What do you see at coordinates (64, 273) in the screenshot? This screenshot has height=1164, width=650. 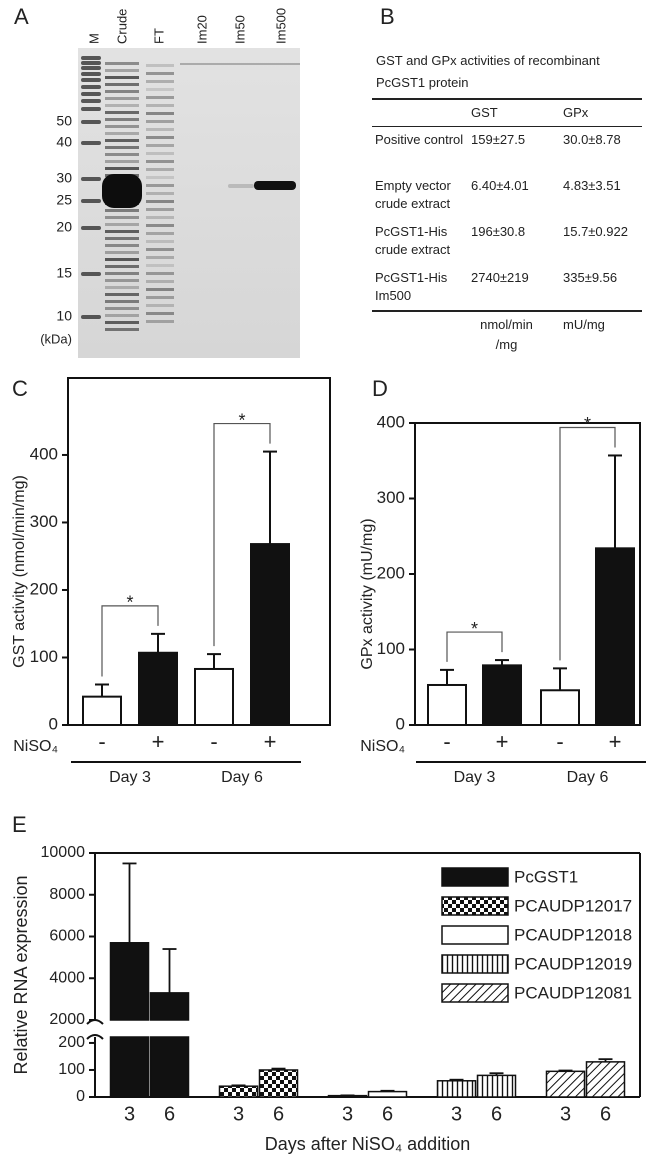 I see `marker-label: 15` at bounding box center [64, 273].